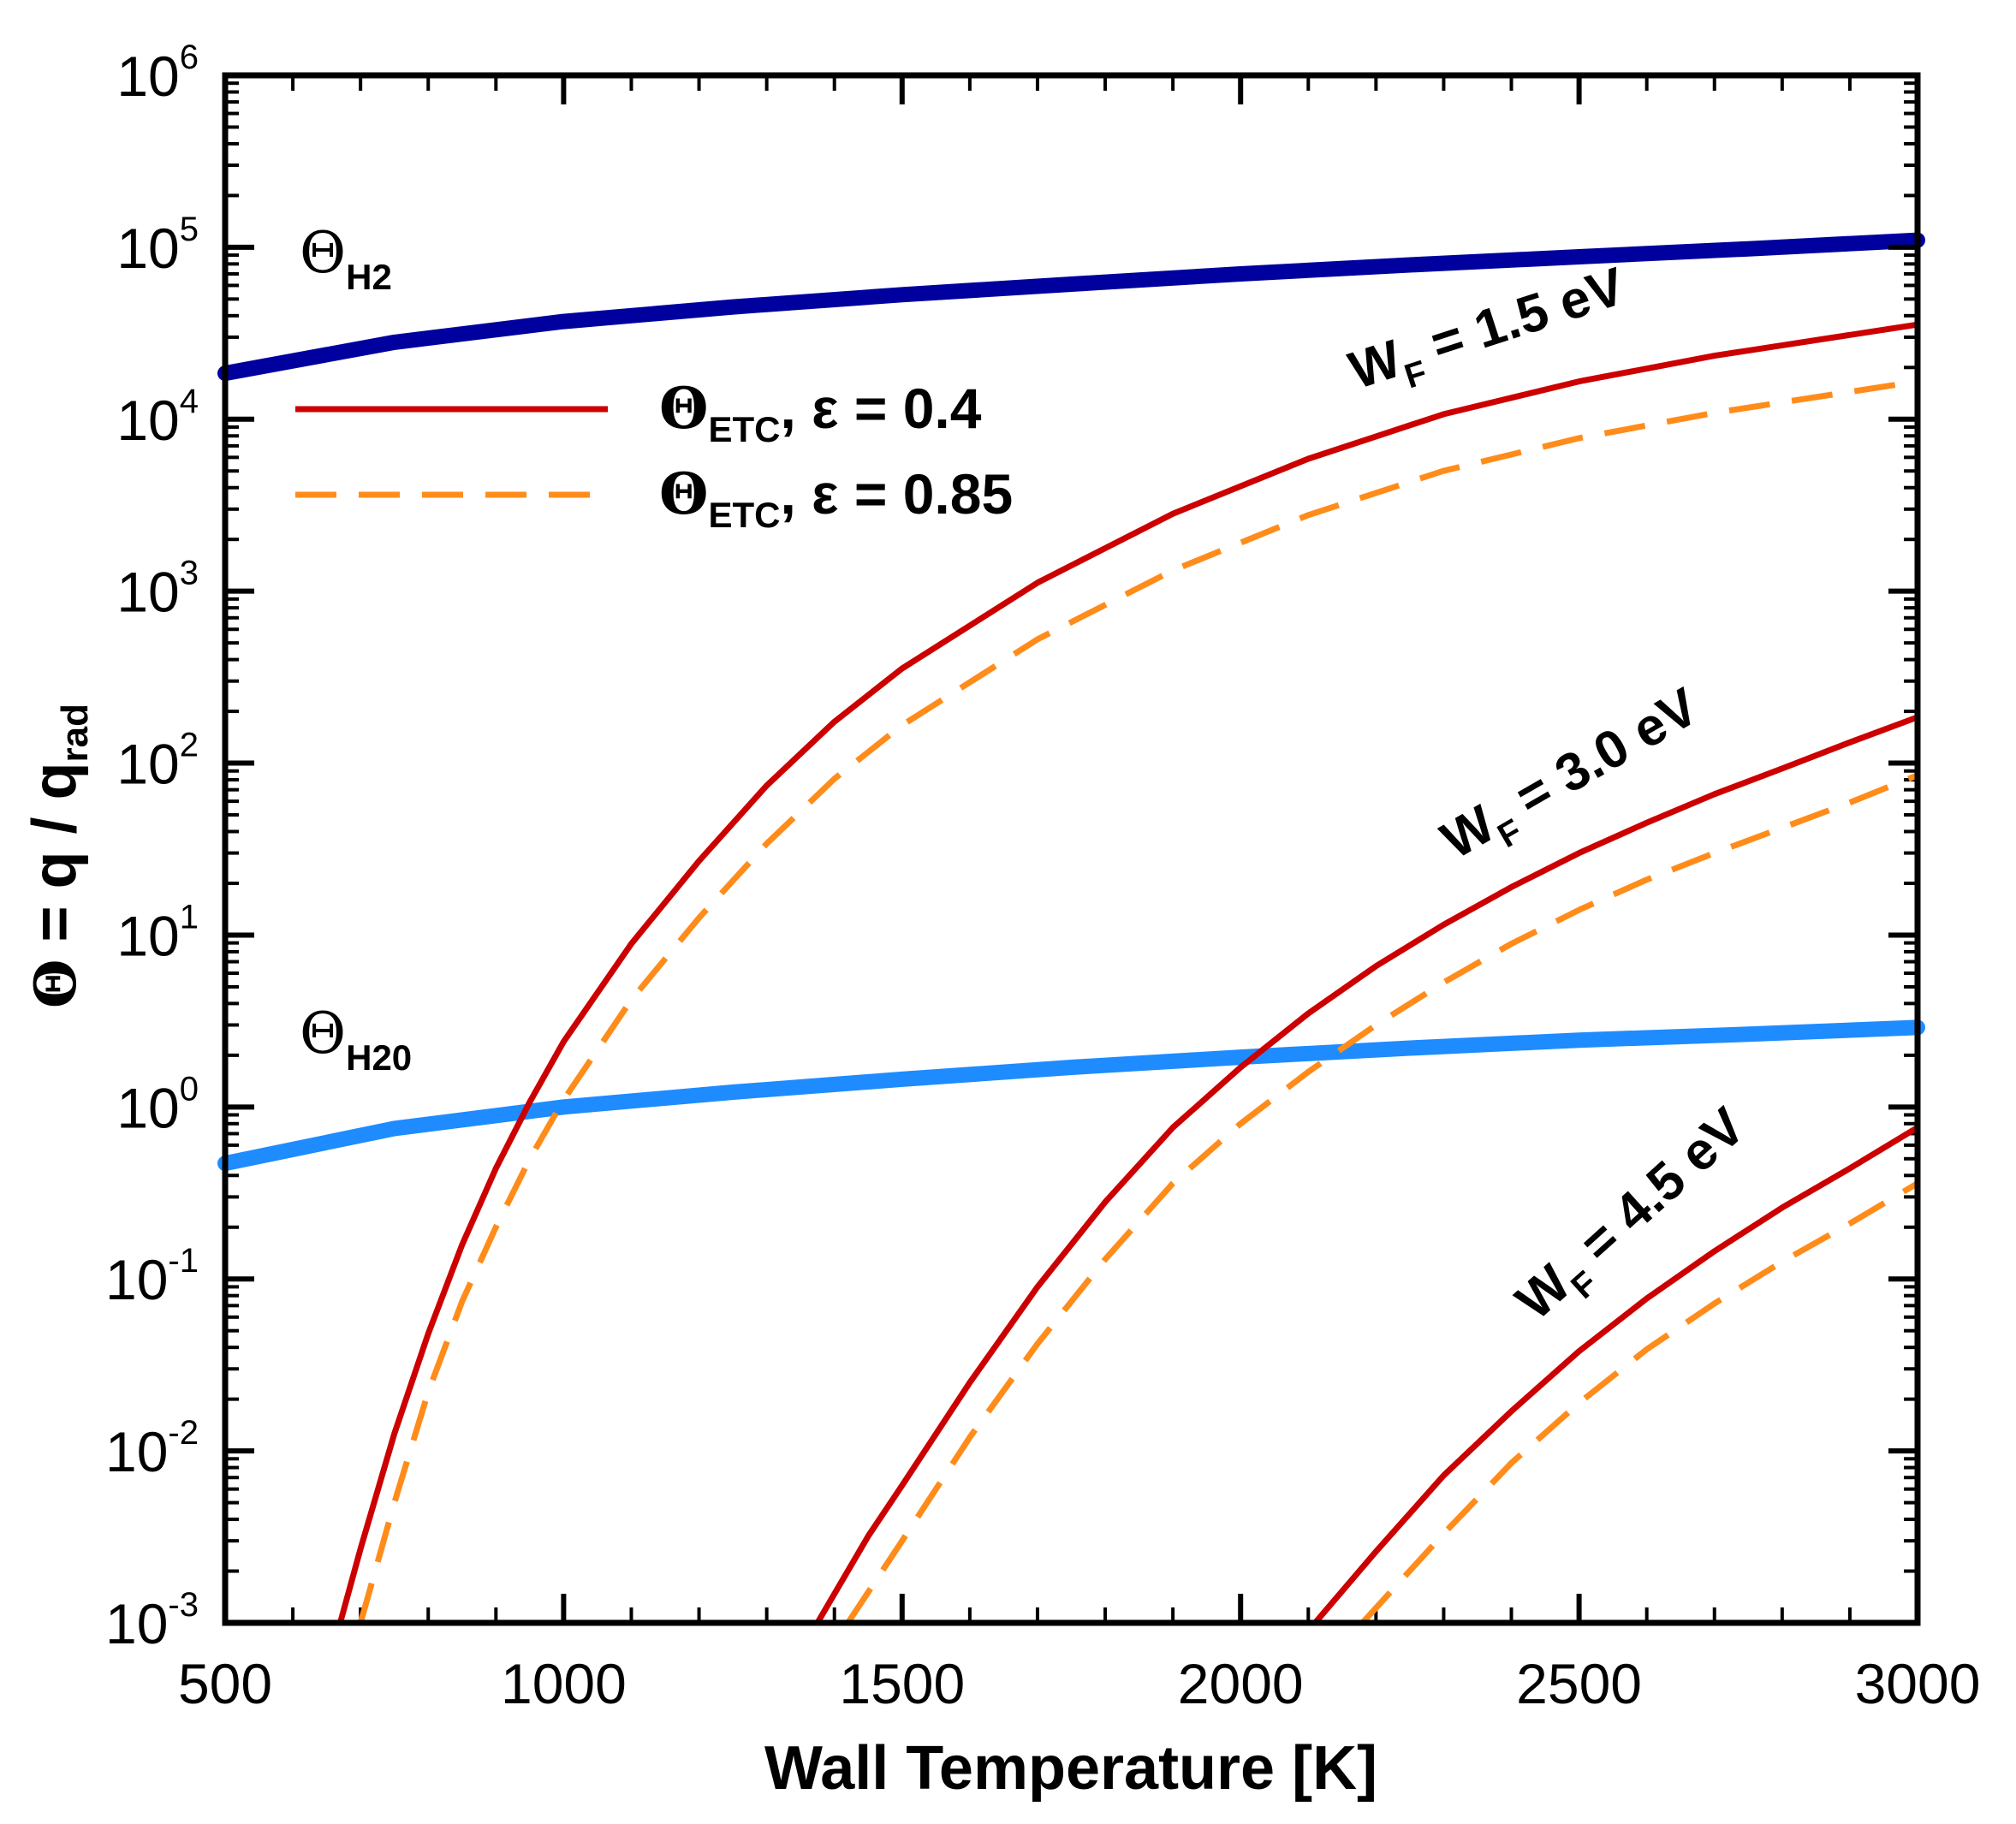 Image resolution: width=2016 pixels, height=1824 pixels. What do you see at coordinates (836, 497) in the screenshot?
I see `legend-entry-2: ΘETC, ε = 0.85` at bounding box center [836, 497].